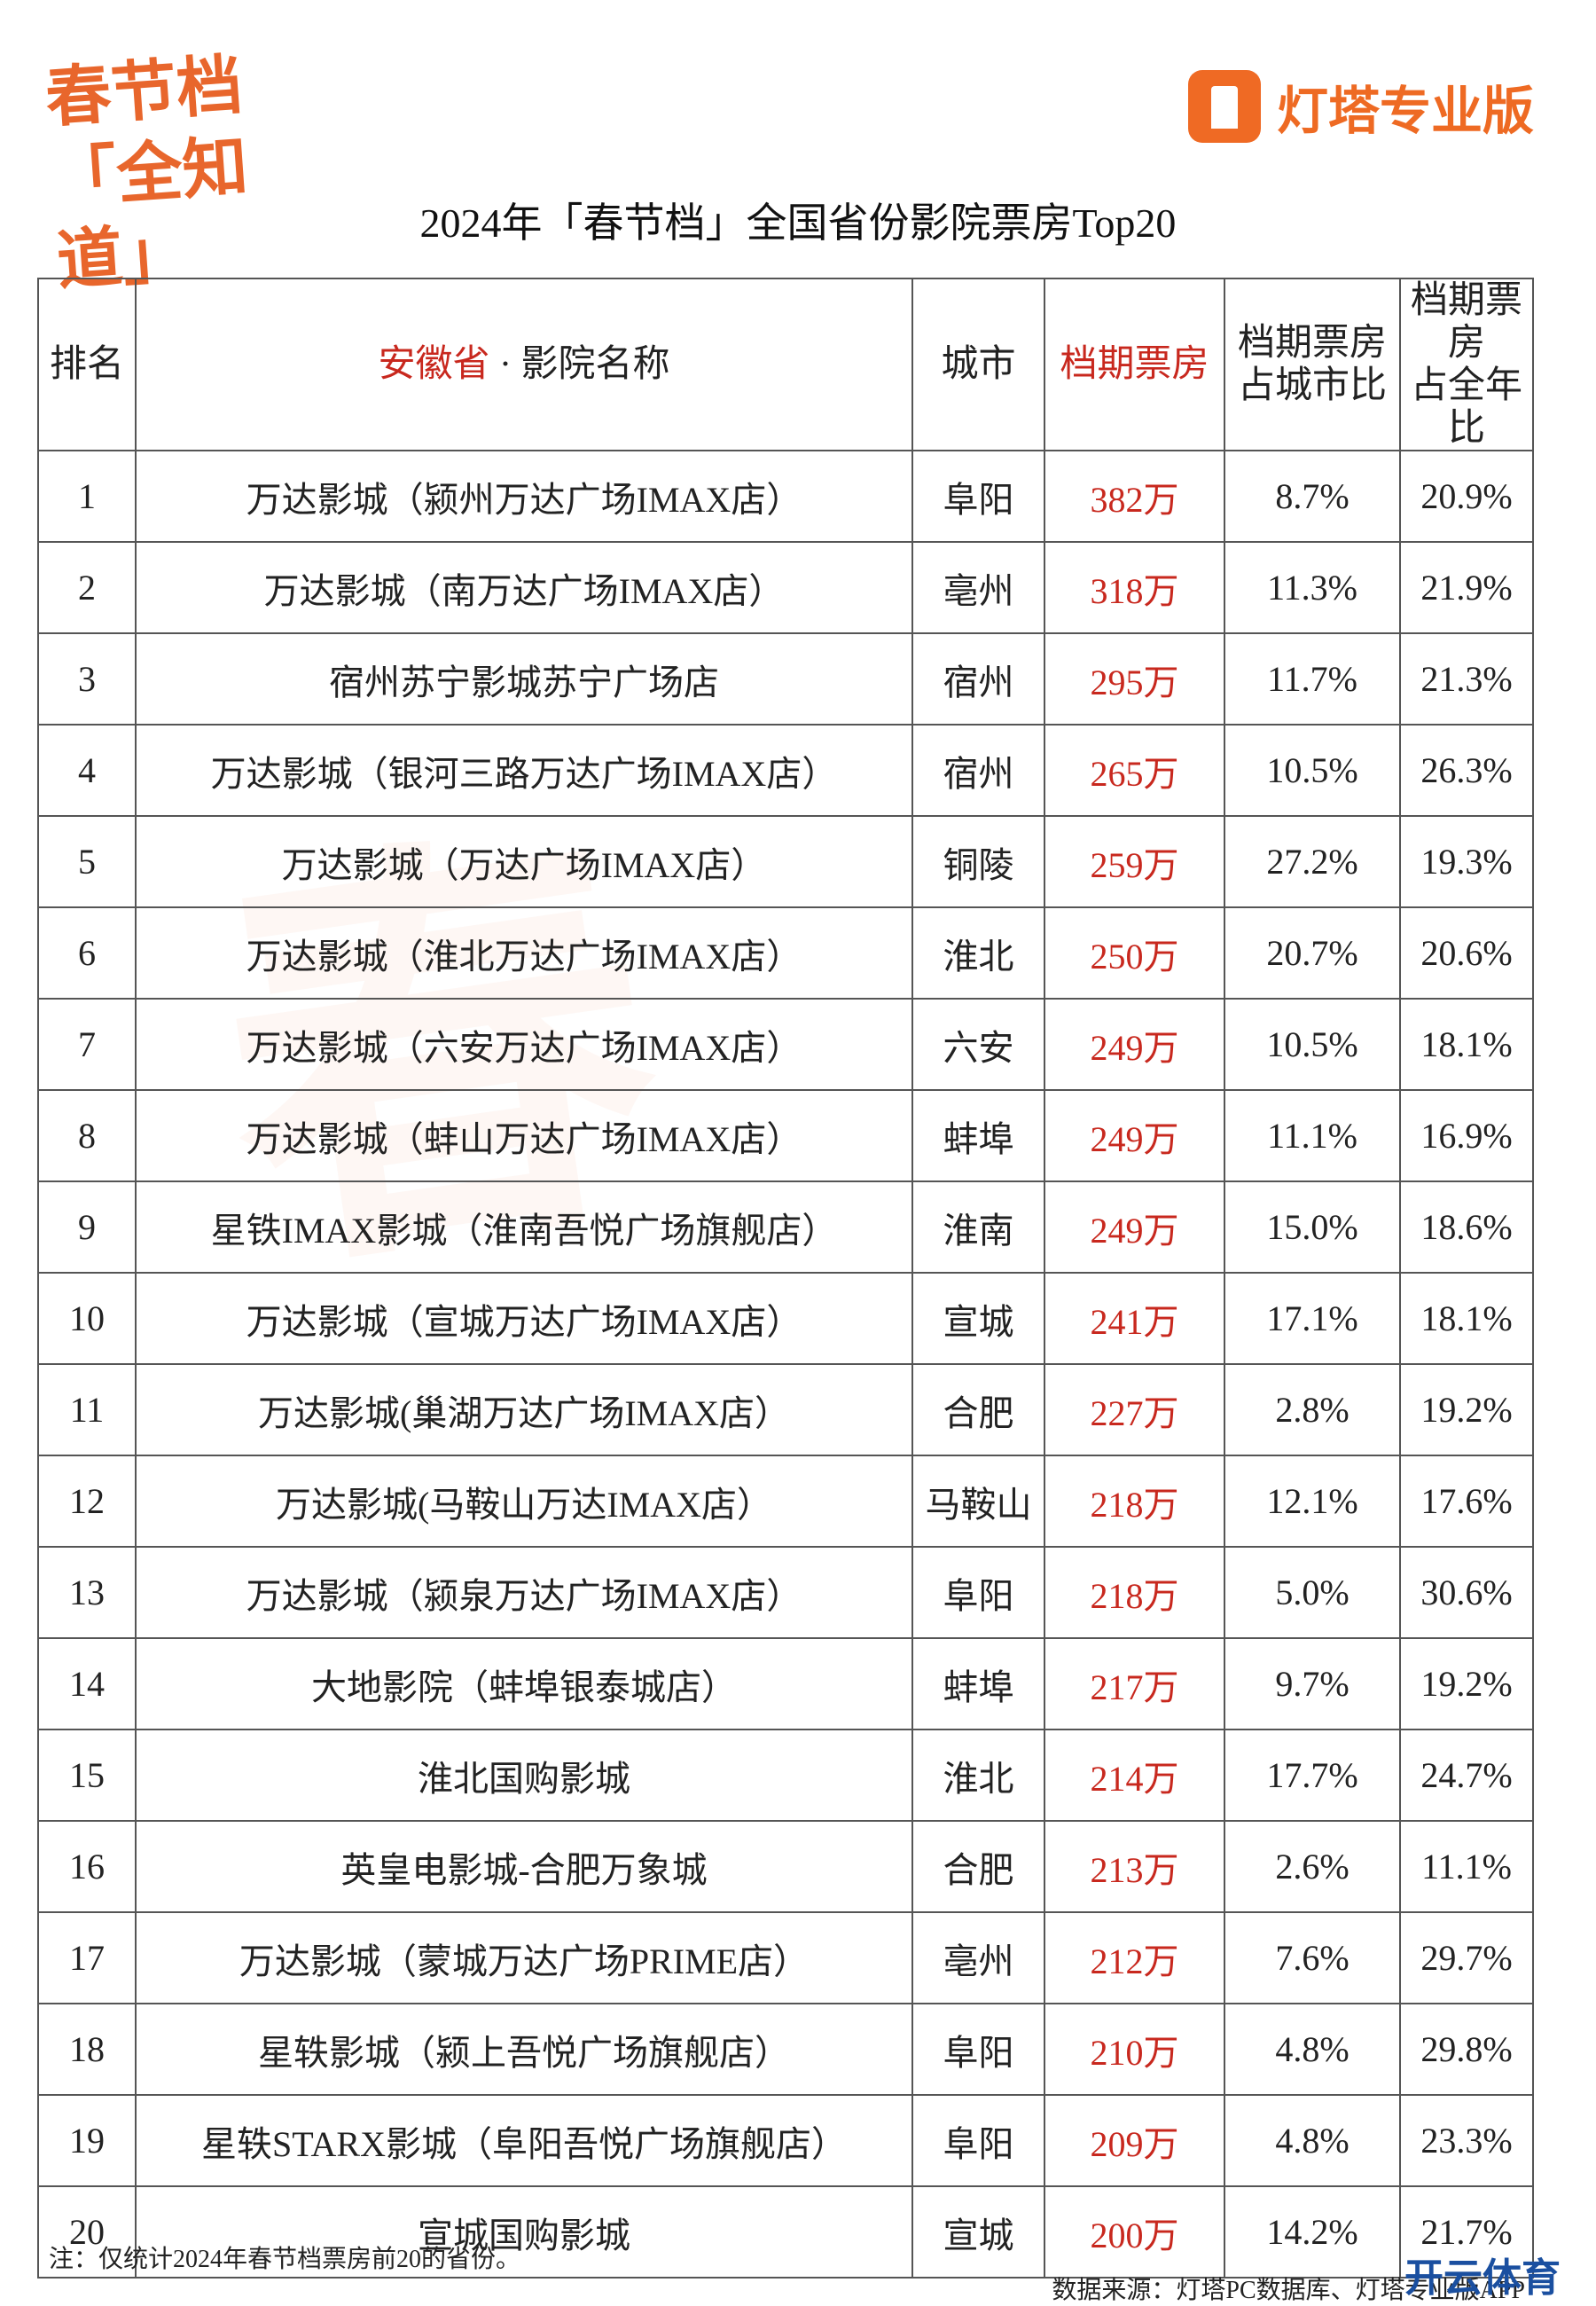 This screenshot has height=2306, width=1596. What do you see at coordinates (1312, 1135) in the screenshot?
I see `city-share: 11.1%` at bounding box center [1312, 1135].